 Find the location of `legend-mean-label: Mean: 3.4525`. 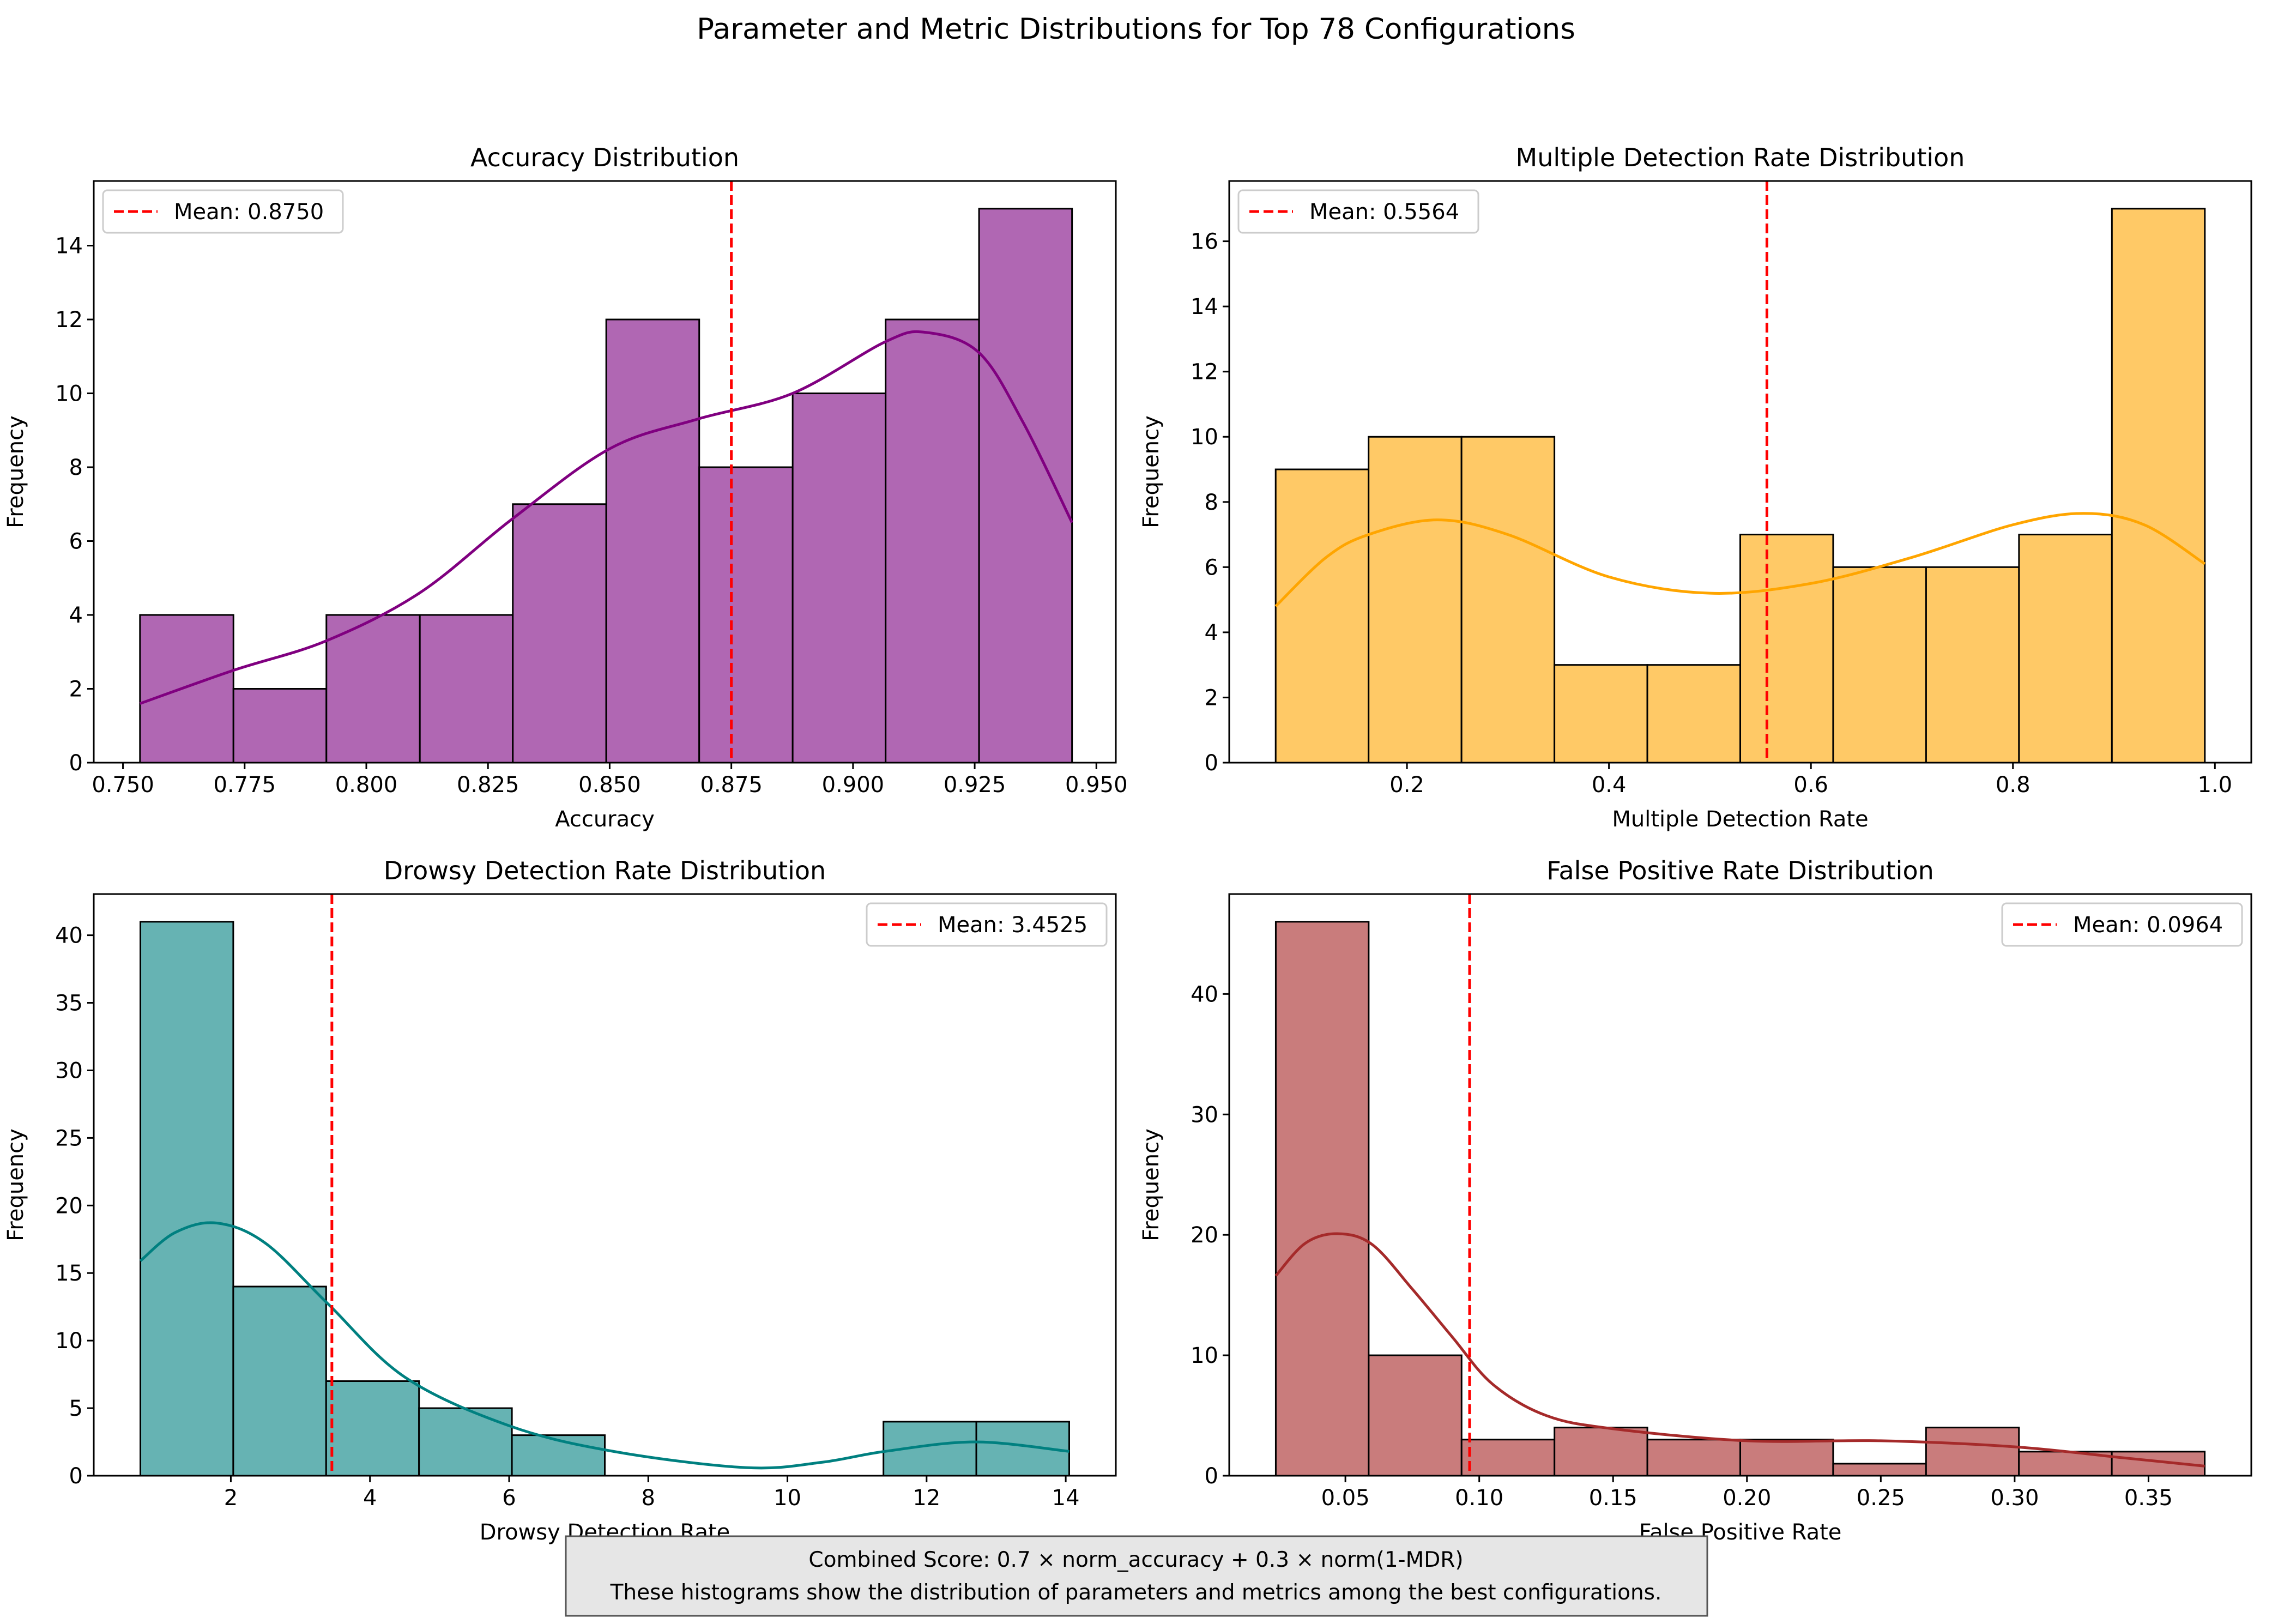

legend-mean-label: Mean: 3.4525 is located at coordinates (1013, 925).